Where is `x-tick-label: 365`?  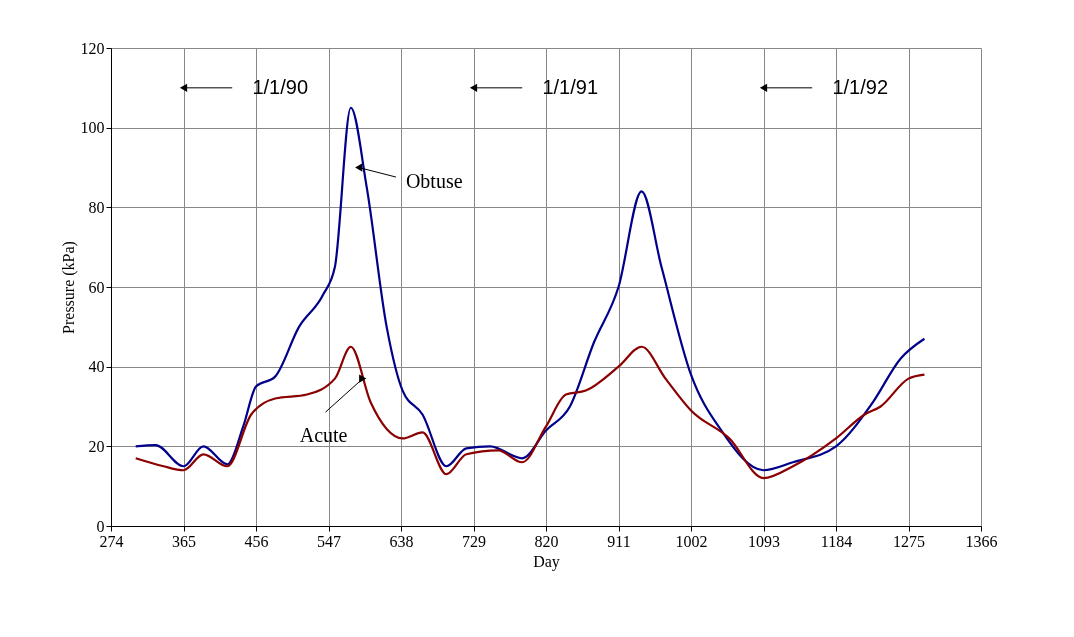
x-tick-label: 365 is located at coordinates (184, 541).